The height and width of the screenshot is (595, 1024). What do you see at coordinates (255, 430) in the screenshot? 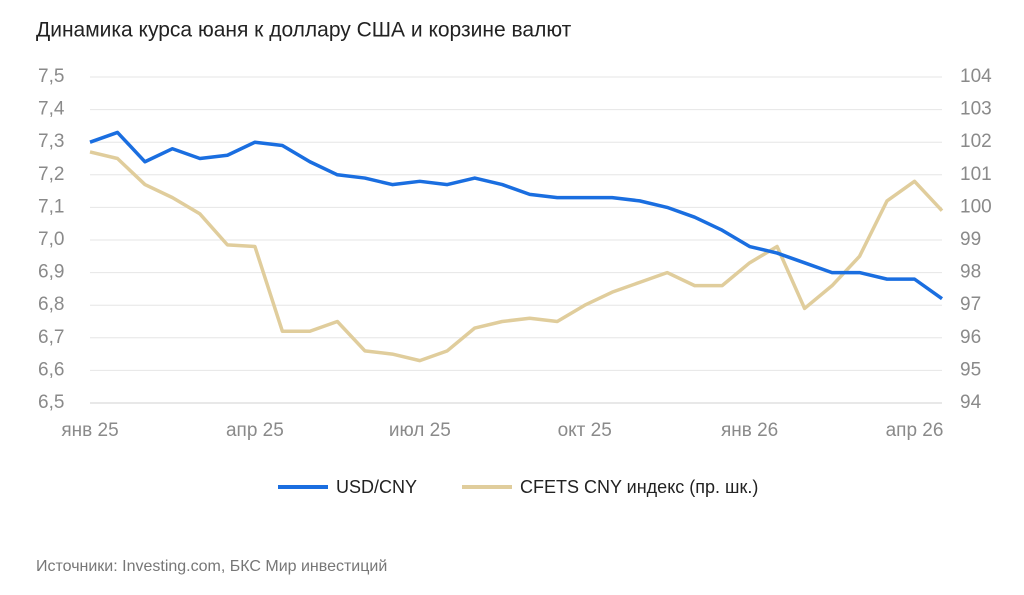
I see `x-tick-label: апр 25` at bounding box center [255, 430].